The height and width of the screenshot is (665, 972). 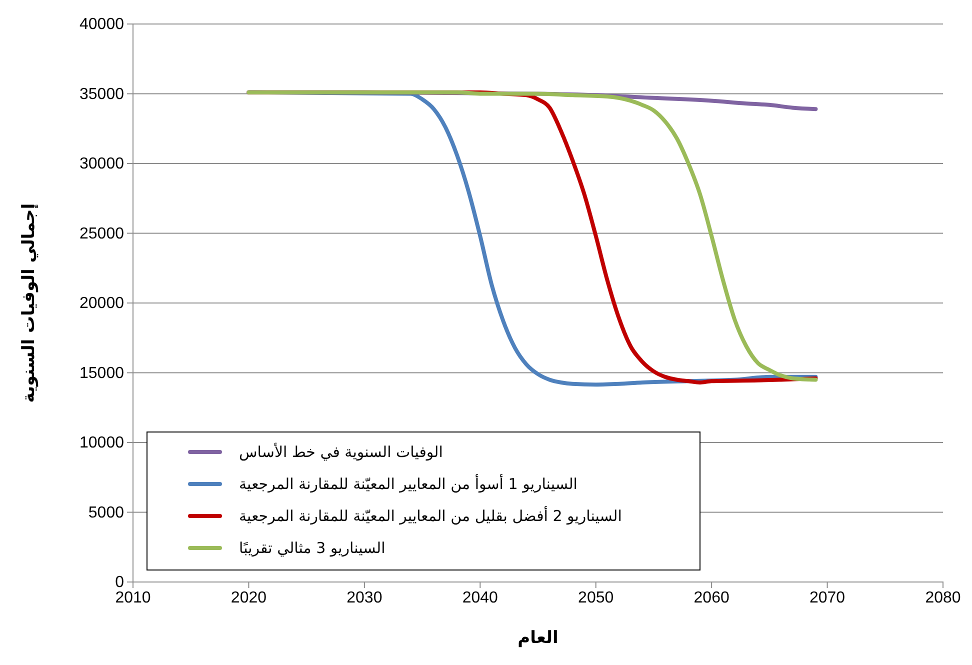 I want to click on y-tick-label: 40000, so click(x=102, y=25).